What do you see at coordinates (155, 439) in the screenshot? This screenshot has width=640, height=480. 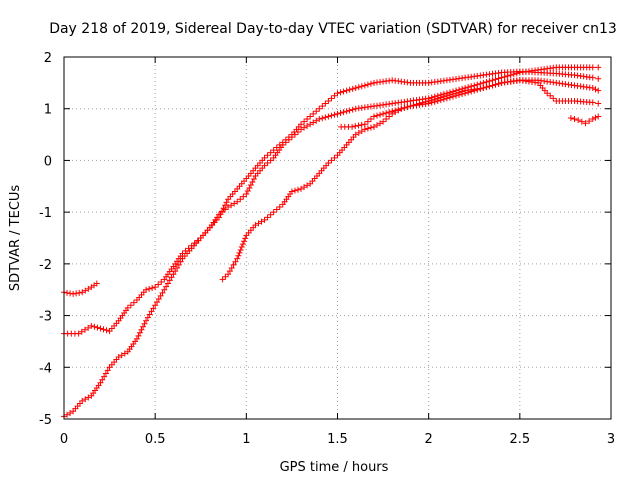 I see `x-tick-label: 0.5` at bounding box center [155, 439].